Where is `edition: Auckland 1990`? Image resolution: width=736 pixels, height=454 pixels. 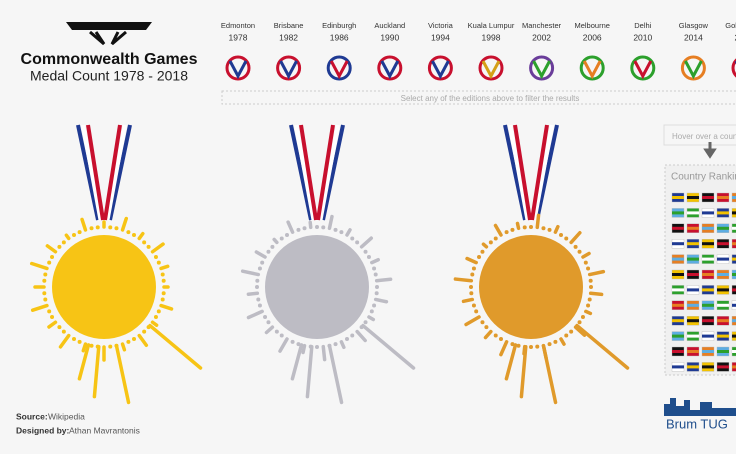 edition: Auckland 1990 is located at coordinates (389, 51).